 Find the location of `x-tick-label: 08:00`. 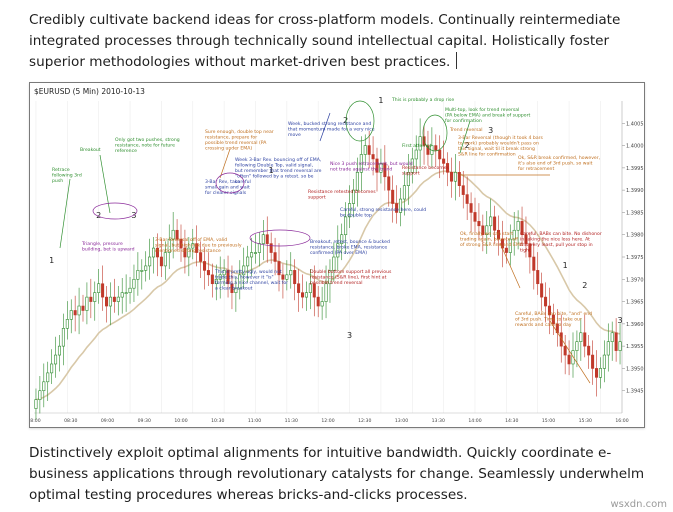

x-tick-label: 08:00 is located at coordinates (35, 421).